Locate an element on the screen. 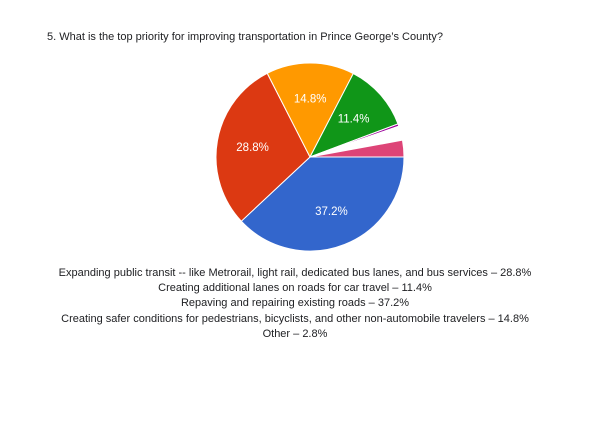  legend-line-other: Other – 2.8% is located at coordinates (295, 333).